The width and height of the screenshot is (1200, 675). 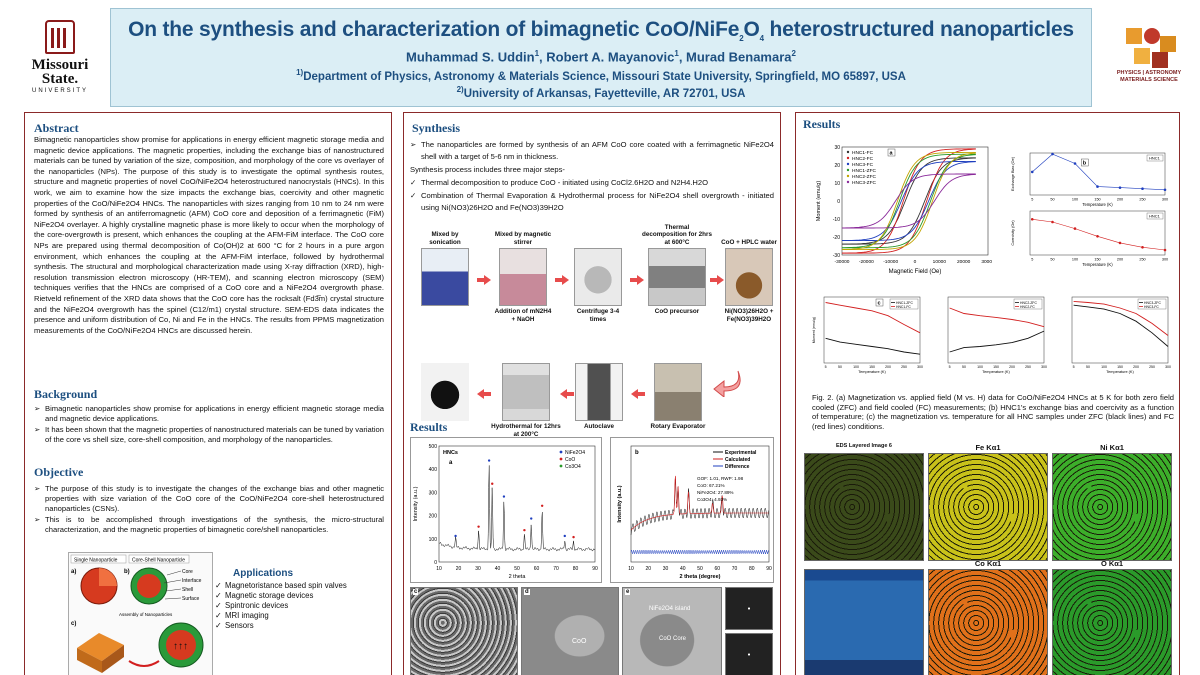 What do you see at coordinates (712, 499) in the screenshot?
I see `refinement-annotation: Co3O4: 4.93%` at bounding box center [712, 499].